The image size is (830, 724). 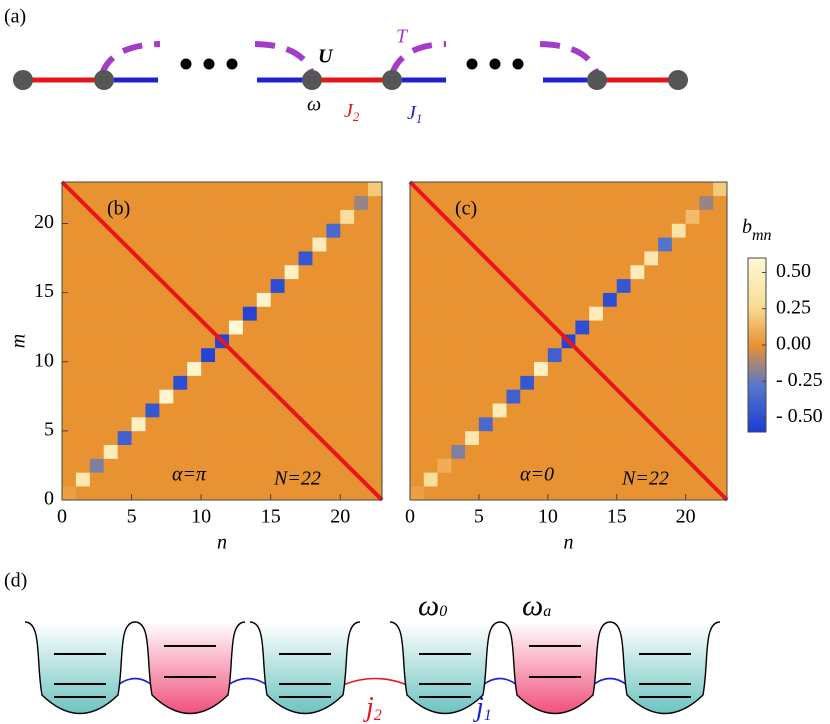 What do you see at coordinates (326, 57) in the screenshot?
I see `label-u: U` at bounding box center [326, 57].